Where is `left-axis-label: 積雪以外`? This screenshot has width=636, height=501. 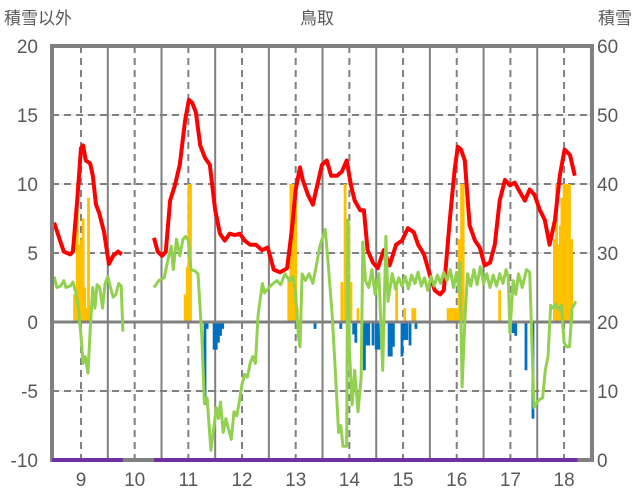
left-axis-label: 積雪以外 is located at coordinates (38, 19).